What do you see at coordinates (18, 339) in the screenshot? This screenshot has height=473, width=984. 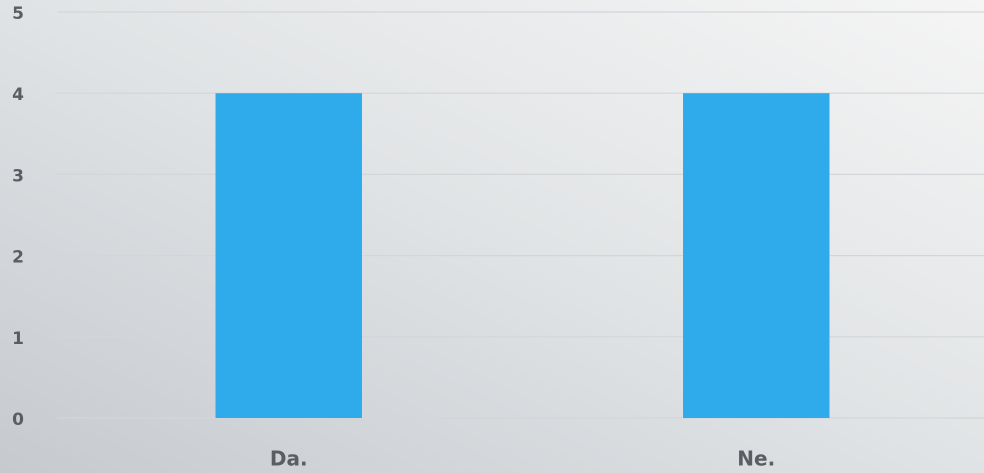 I see `y-tick-label: 1` at bounding box center [18, 339].